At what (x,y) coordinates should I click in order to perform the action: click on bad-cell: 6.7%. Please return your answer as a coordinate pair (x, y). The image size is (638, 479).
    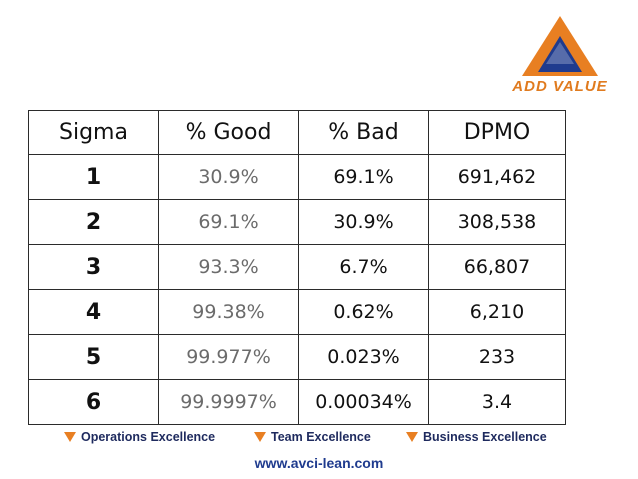
    Looking at the image, I should click on (363, 267).